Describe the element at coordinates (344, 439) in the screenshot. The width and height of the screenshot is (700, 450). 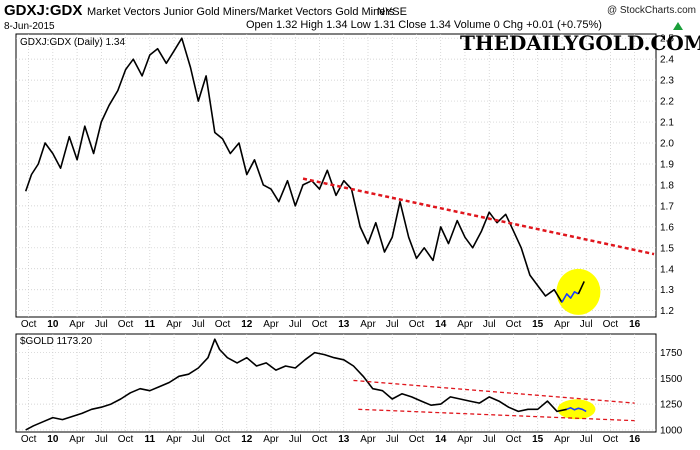
I see `gold-x-tick-label: 13` at that location.